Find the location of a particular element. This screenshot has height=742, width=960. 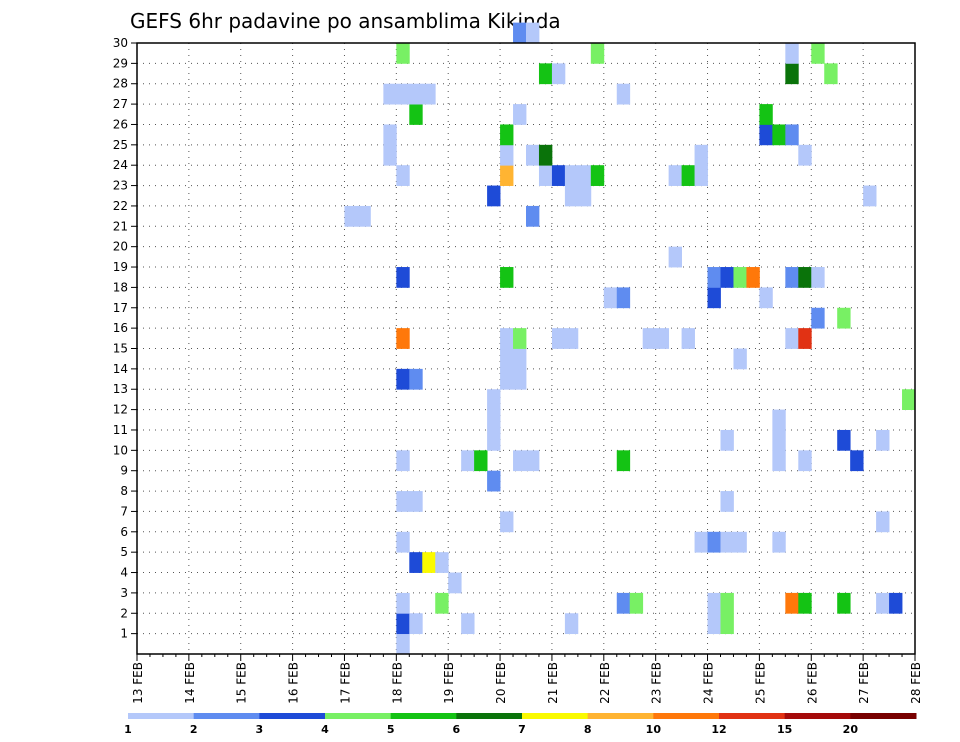

legend-label: 15 is located at coordinates (784, 729).